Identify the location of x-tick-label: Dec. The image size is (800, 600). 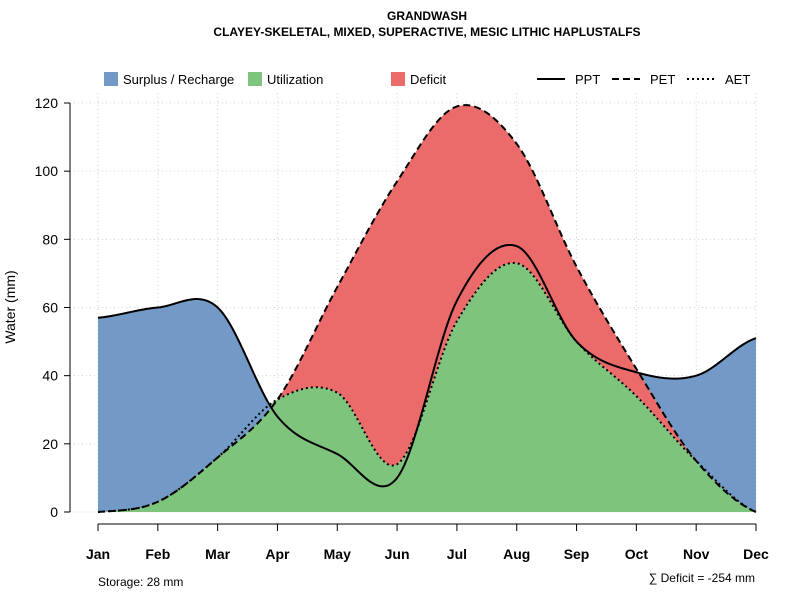
(756, 554).